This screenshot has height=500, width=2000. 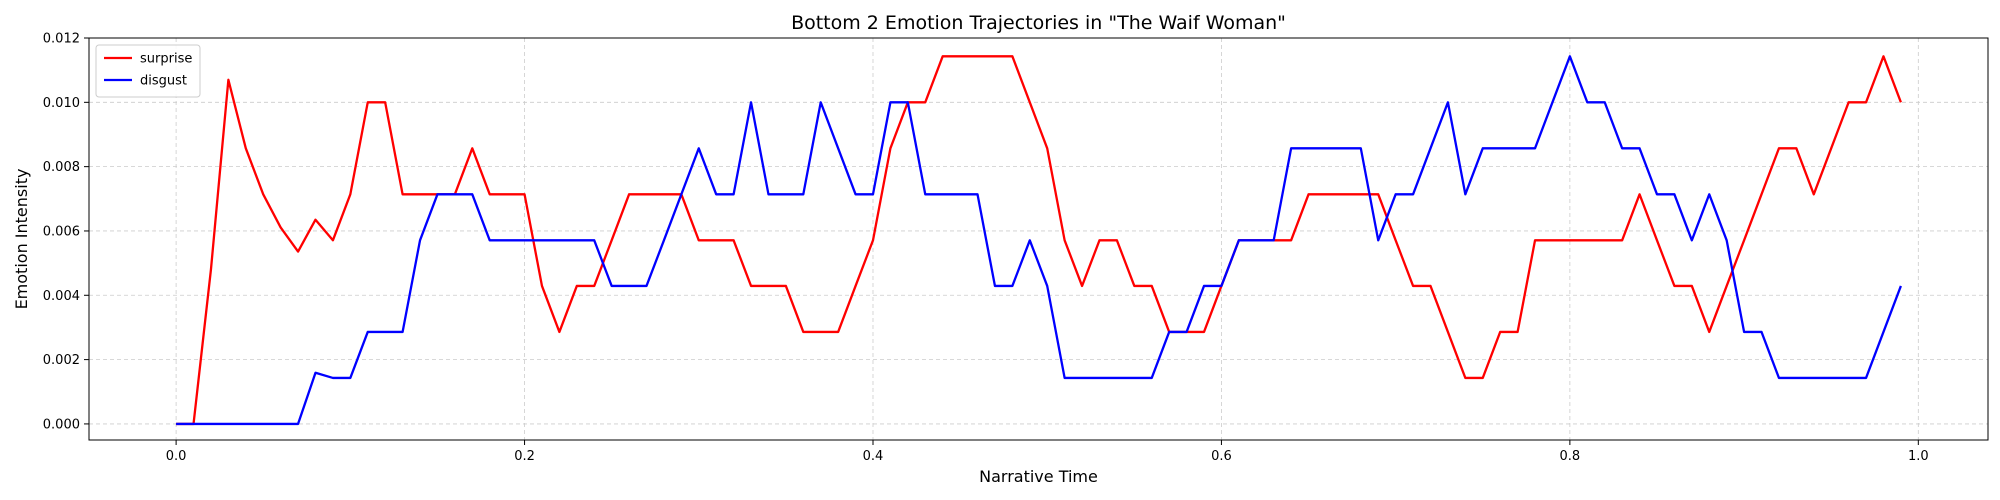 I want to click on x-tick-label: 1.0, so click(x=1918, y=456).